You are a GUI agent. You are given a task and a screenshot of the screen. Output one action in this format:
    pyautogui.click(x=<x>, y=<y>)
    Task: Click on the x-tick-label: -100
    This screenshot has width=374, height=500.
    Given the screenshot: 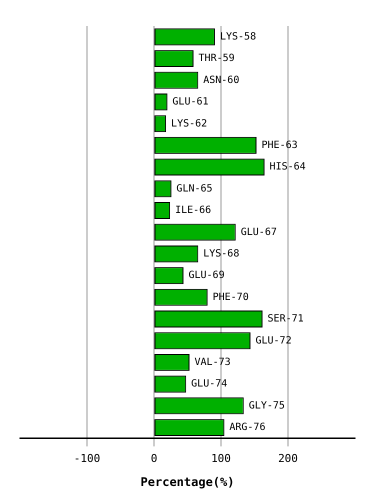 What is the action you would take?
    pyautogui.click(x=87, y=458)
    